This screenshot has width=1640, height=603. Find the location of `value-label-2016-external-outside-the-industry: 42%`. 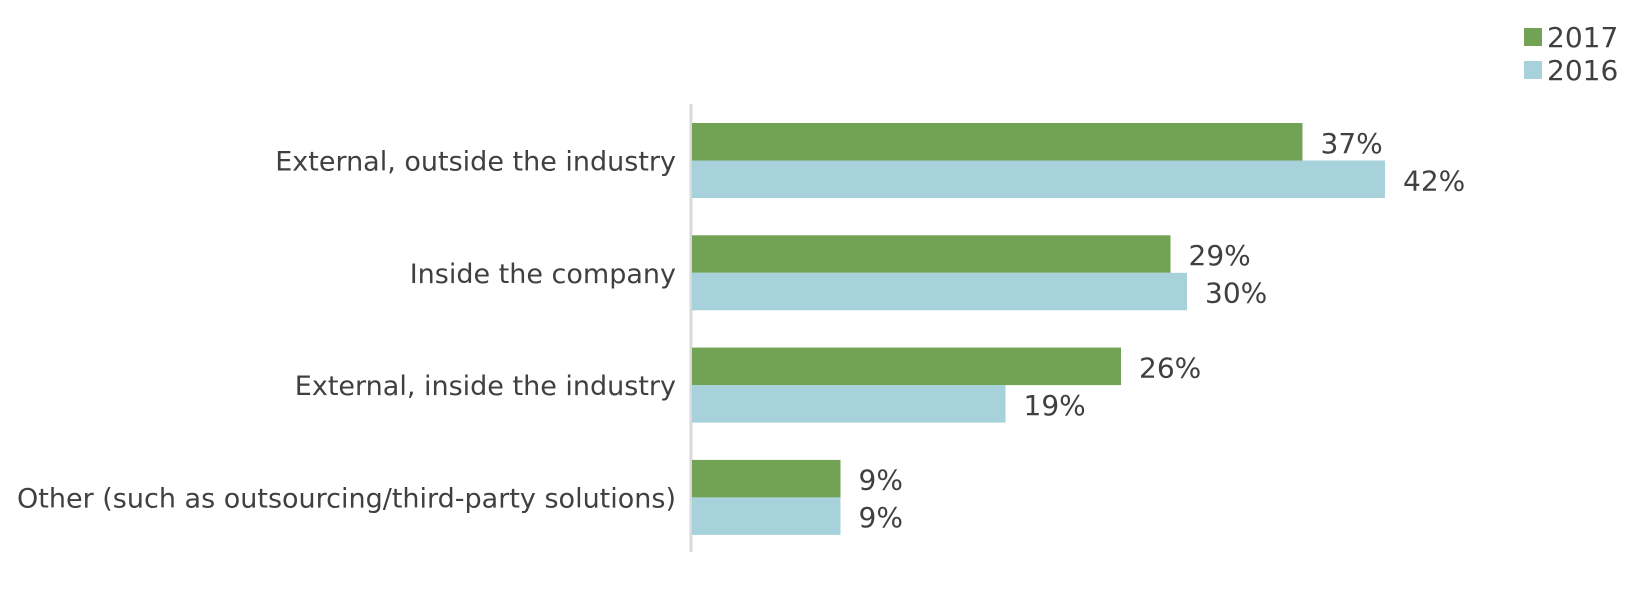

value-label-2016-external-outside-the-industry: 42% is located at coordinates (1434, 180).